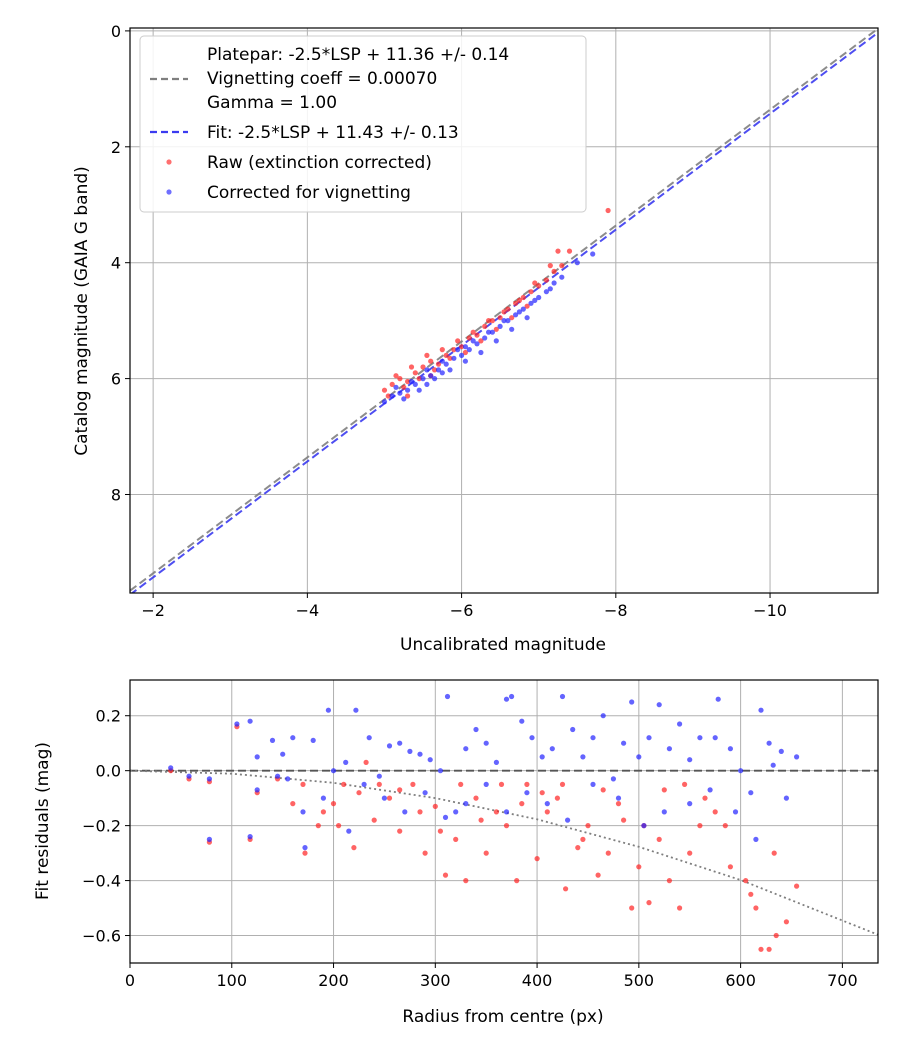 The image size is (900, 1050). What do you see at coordinates (504, 852) in the screenshot?
I see `residuals-line-vignetting-model` at bounding box center [504, 852].